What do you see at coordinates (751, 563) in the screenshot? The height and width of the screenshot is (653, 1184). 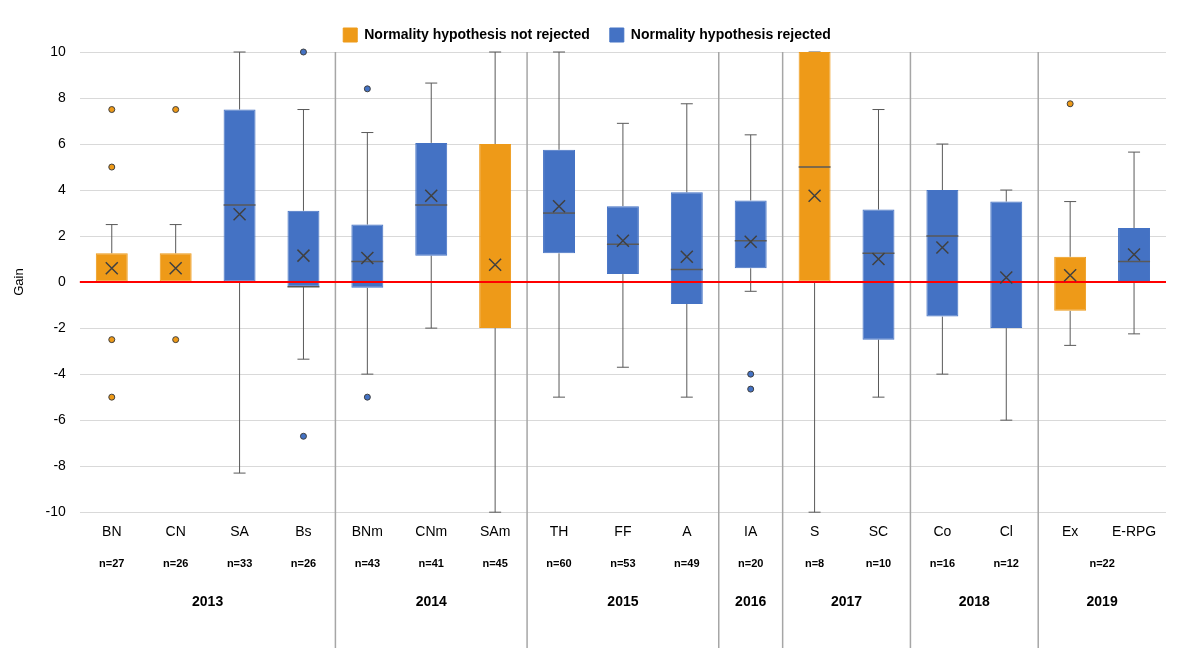 I see `text: n=20` at bounding box center [751, 563].